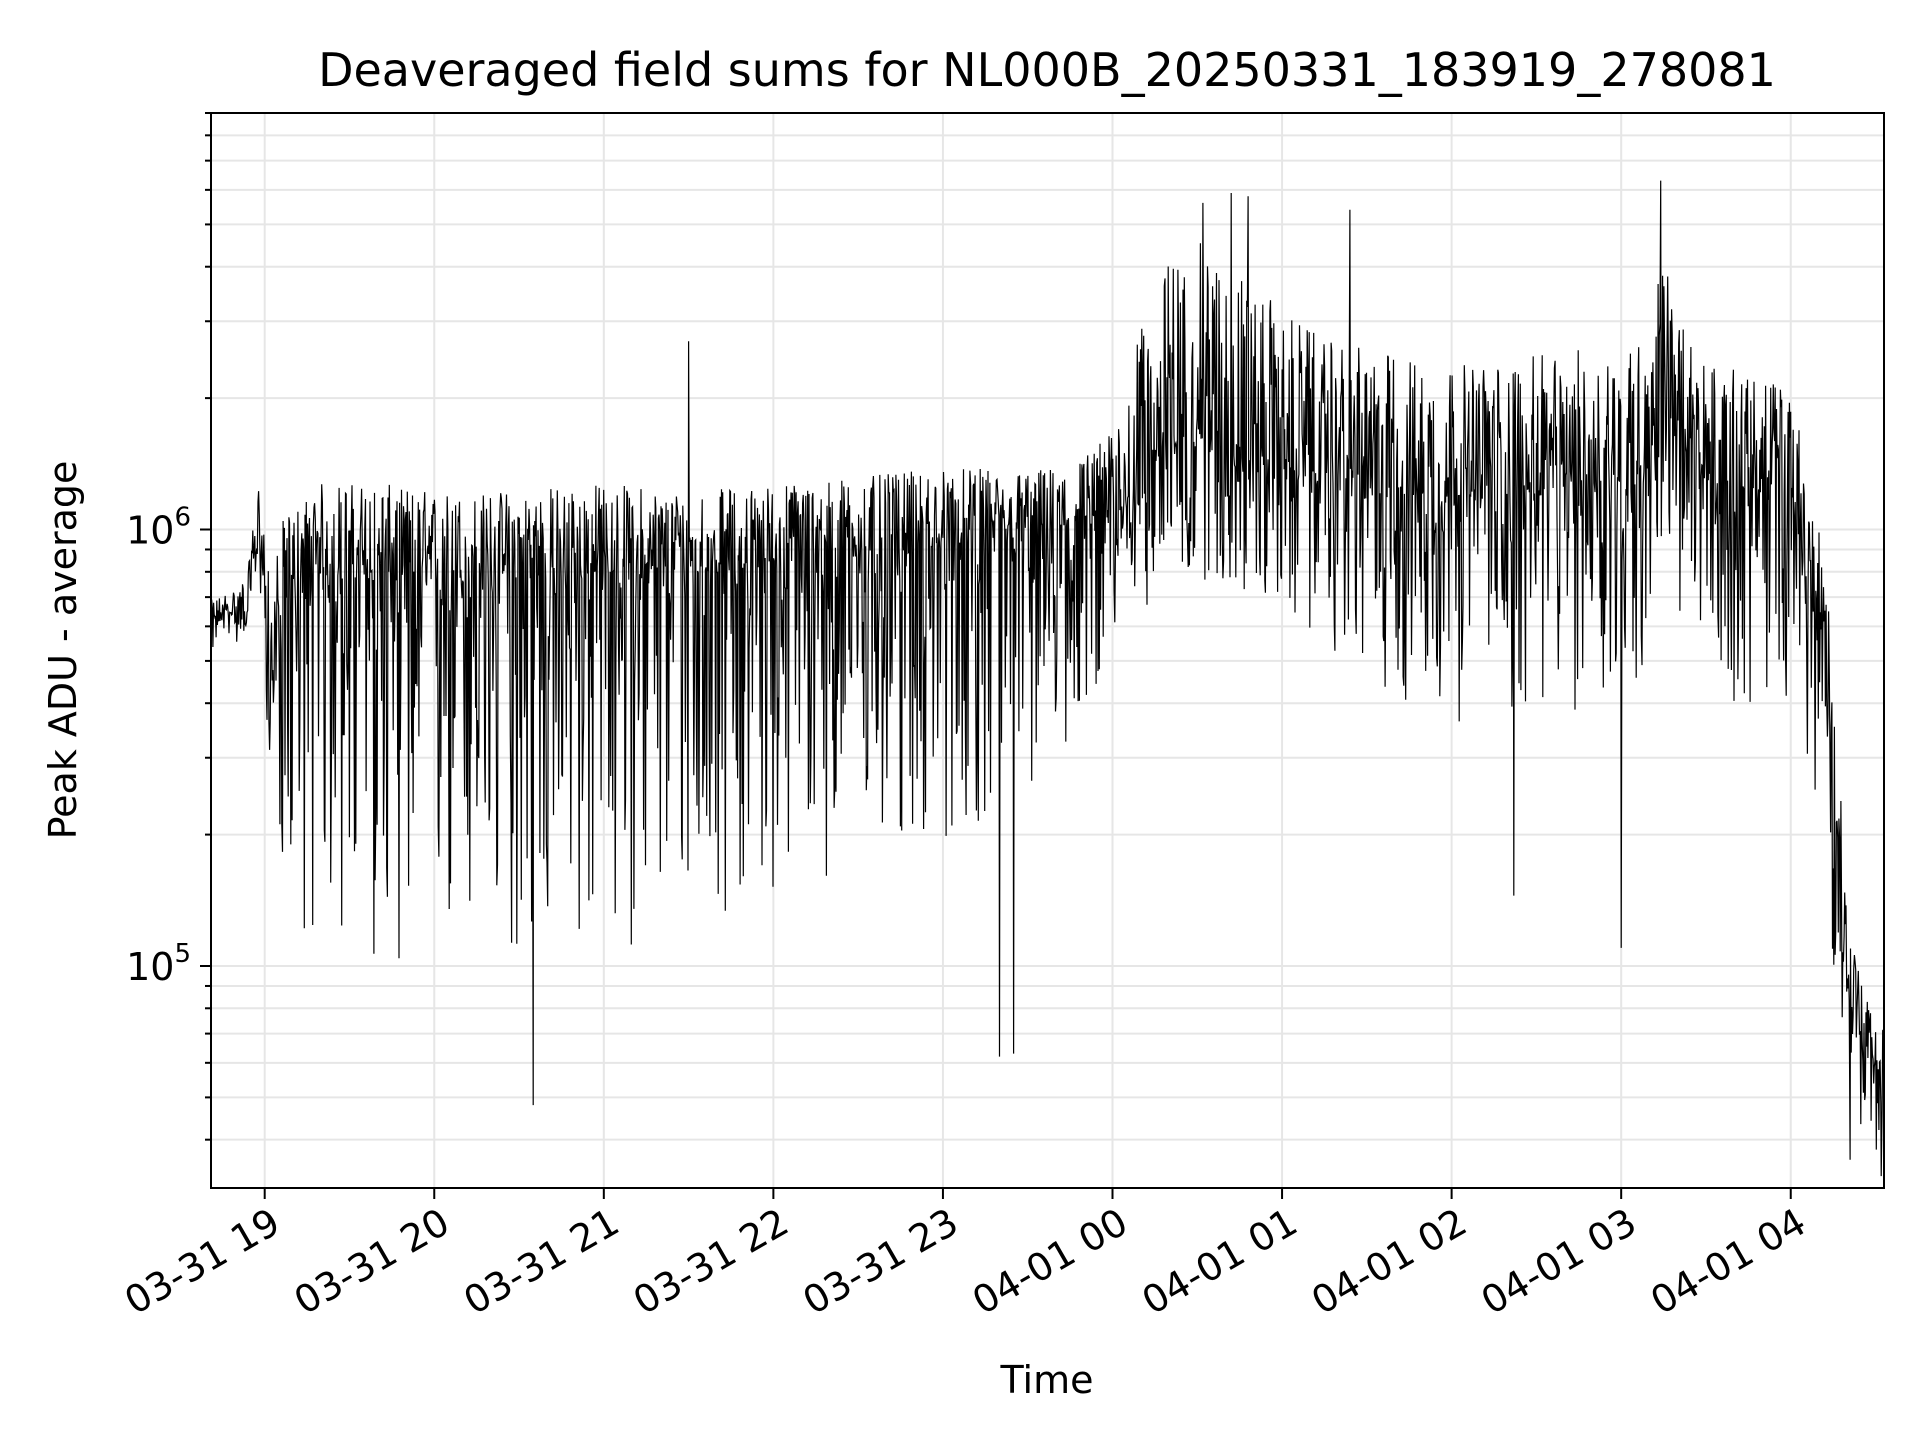  Describe the element at coordinates (541, 1262) in the screenshot. I see `x-tick-label: 03-31 21` at that location.